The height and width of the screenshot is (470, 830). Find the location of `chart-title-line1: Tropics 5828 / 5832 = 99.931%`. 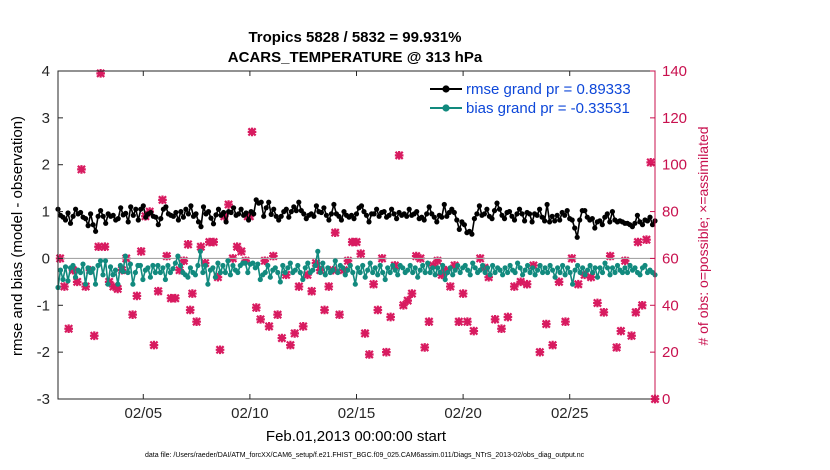

chart-title-line1: Tropics 5828 / 5832 = 99.931% is located at coordinates (354, 37).